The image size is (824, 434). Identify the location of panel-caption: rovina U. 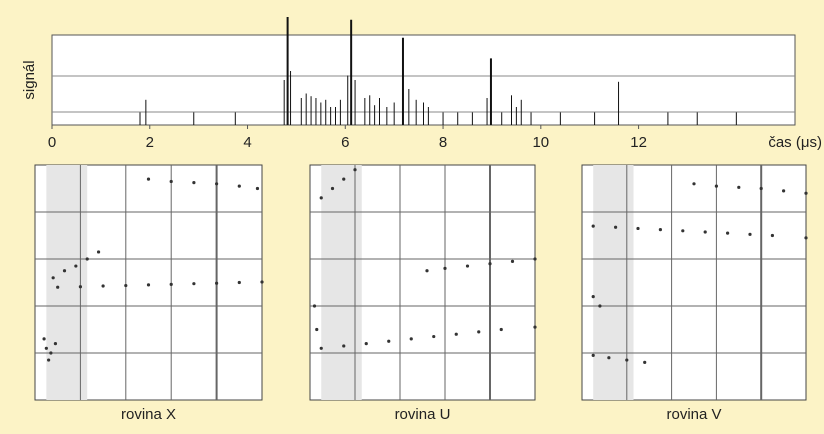
(423, 414).